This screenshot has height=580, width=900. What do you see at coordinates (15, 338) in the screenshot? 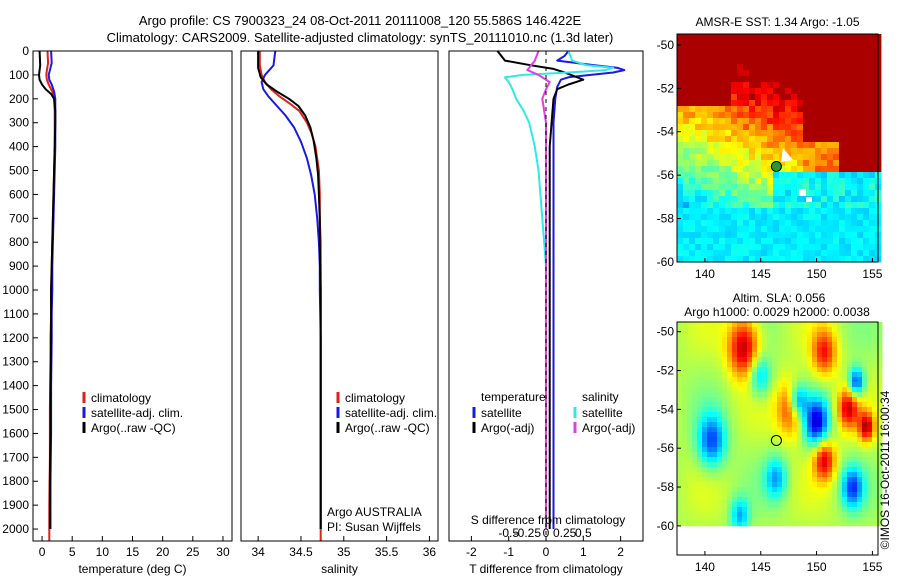
I see `temperature-ytick-label: 1200` at bounding box center [15, 338].